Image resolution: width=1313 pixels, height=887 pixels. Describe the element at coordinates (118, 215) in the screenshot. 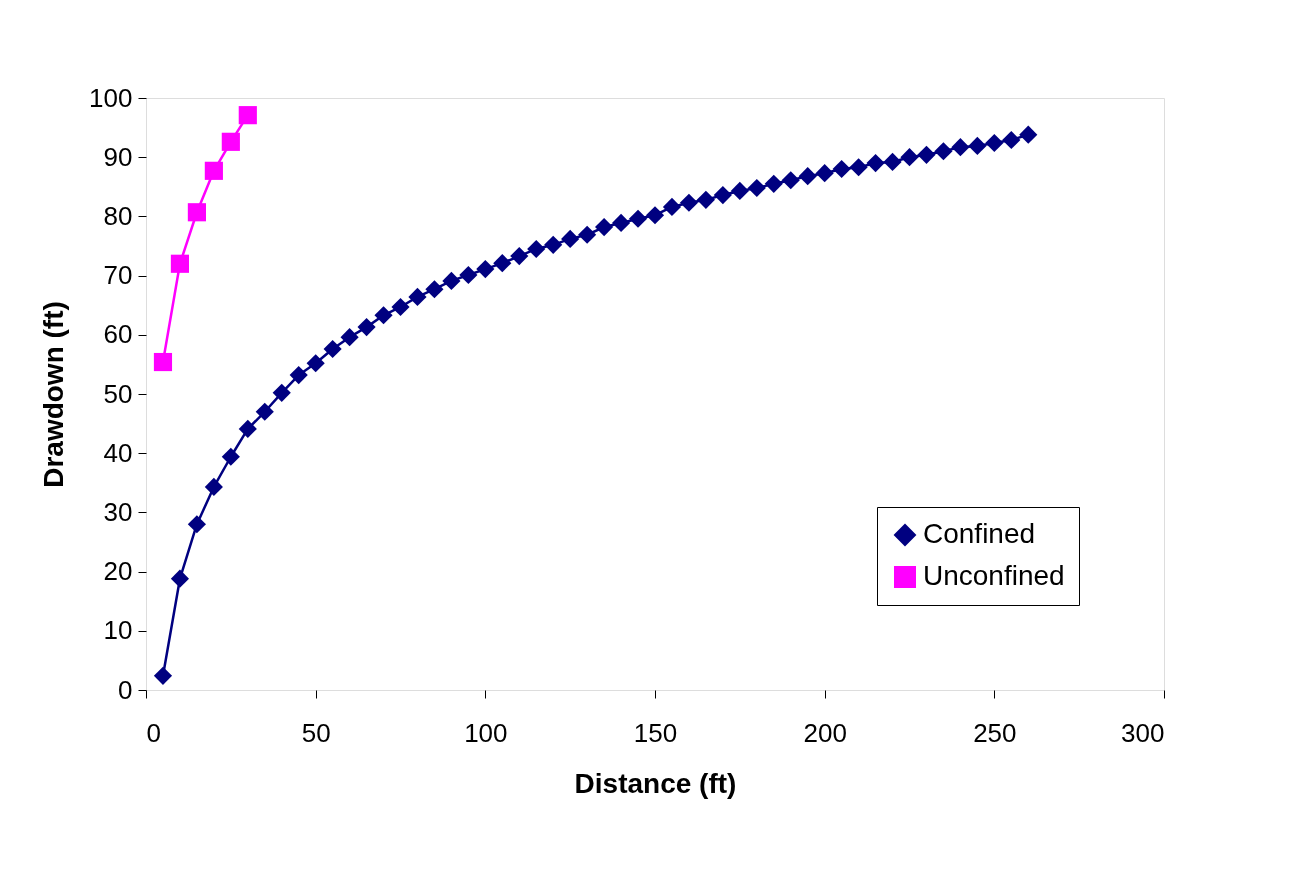

I see `y-tick-label: 80` at that location.